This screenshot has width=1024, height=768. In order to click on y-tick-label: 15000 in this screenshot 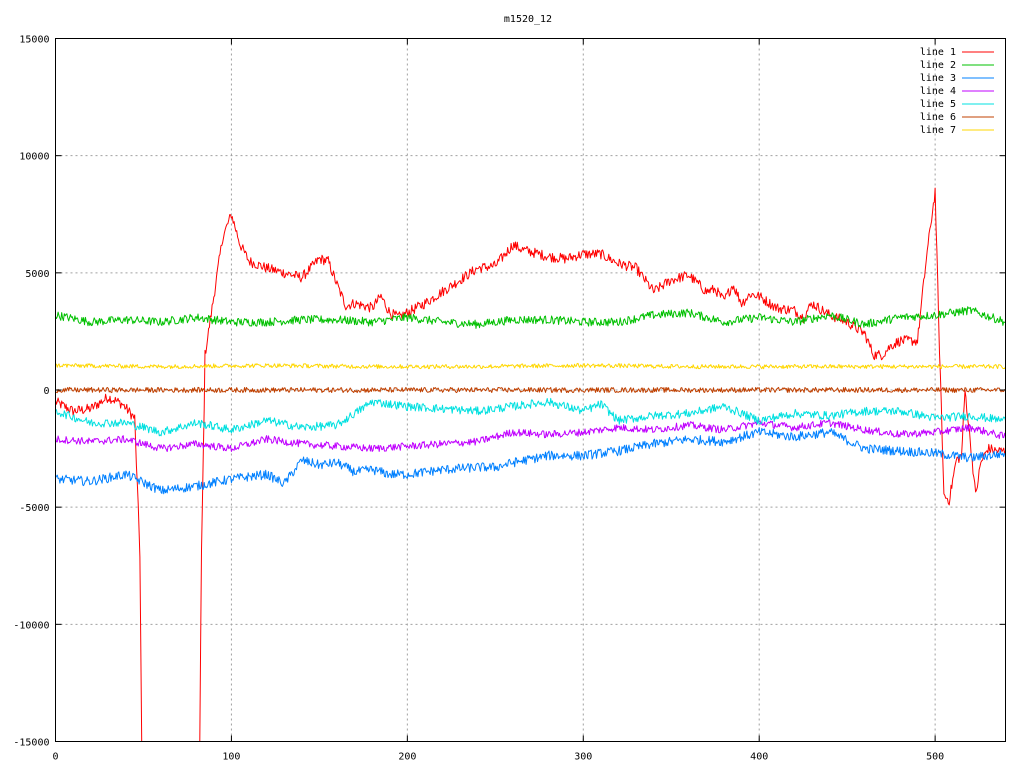, I will do `click(34, 40)`.